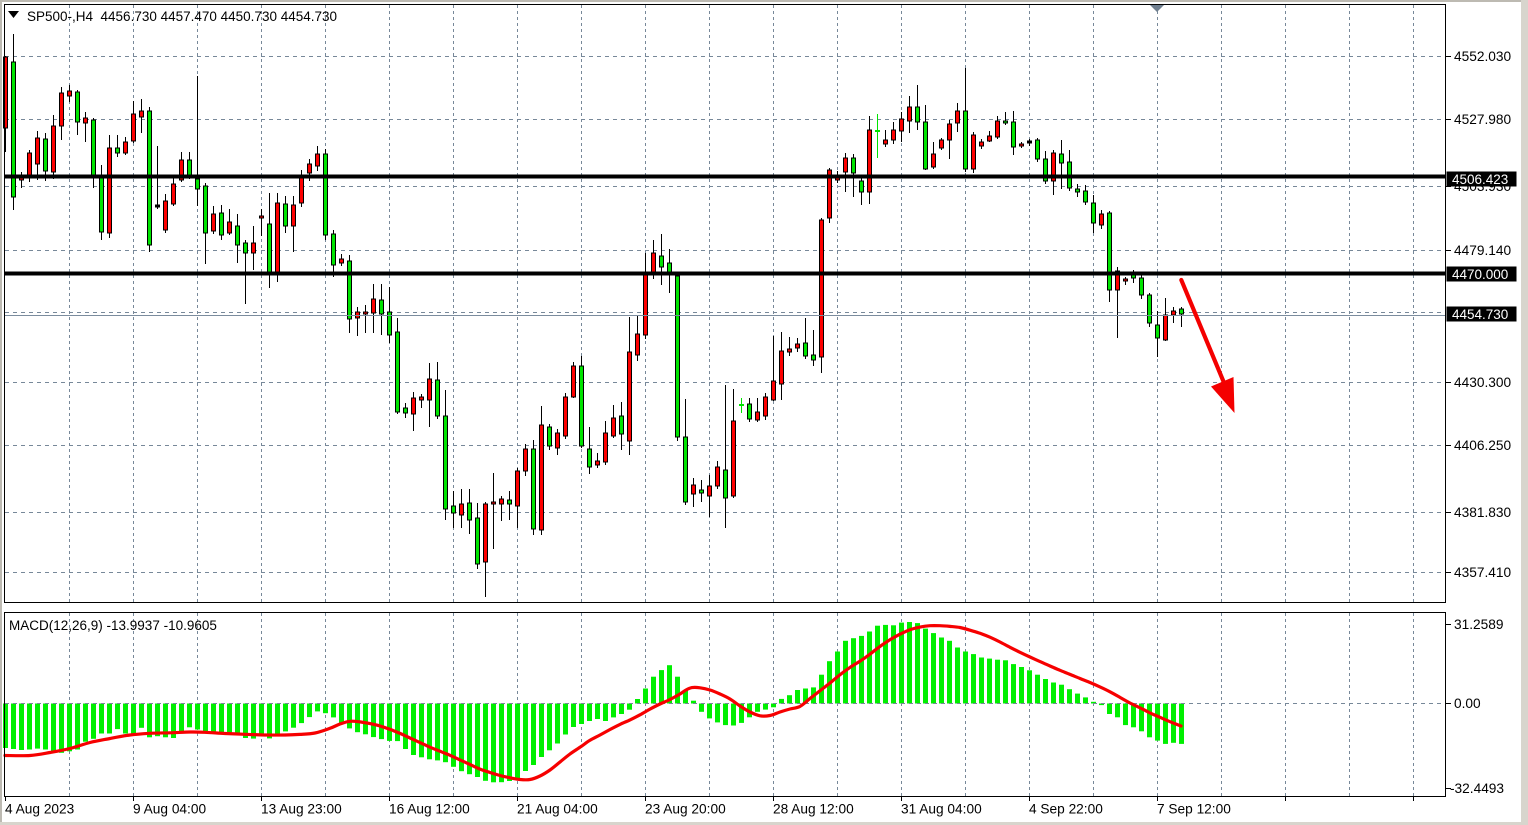  What do you see at coordinates (557, 809) in the screenshot?
I see `svg-text: 21 Aug 04:00` at bounding box center [557, 809].